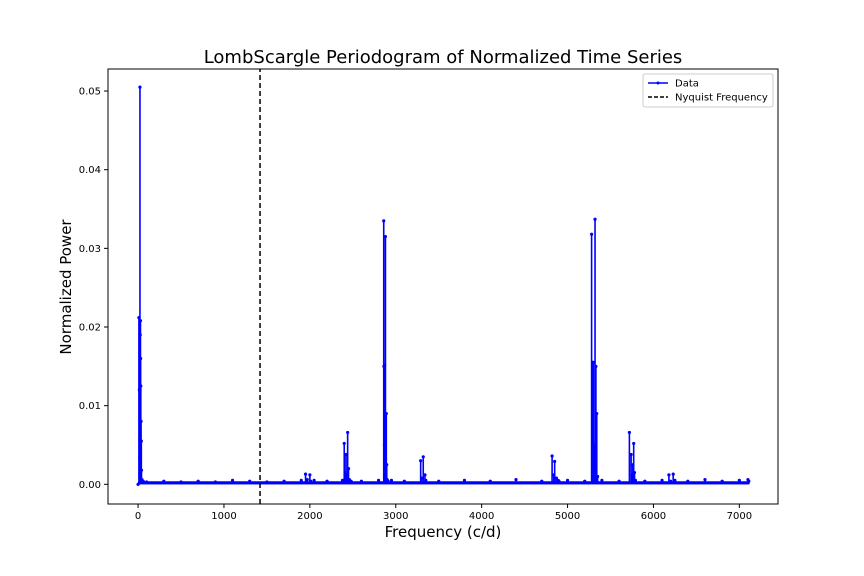 The image size is (864, 576). Describe the element at coordinates (708, 90) in the screenshot. I see `legend-box` at that location.